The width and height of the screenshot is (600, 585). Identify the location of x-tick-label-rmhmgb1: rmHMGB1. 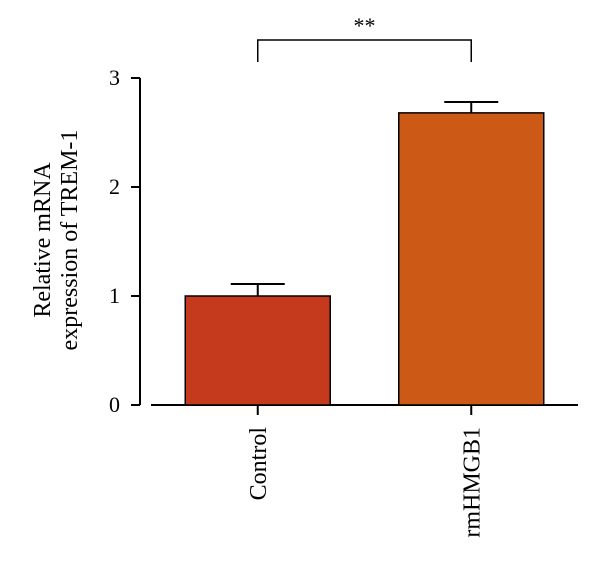
(472, 482).